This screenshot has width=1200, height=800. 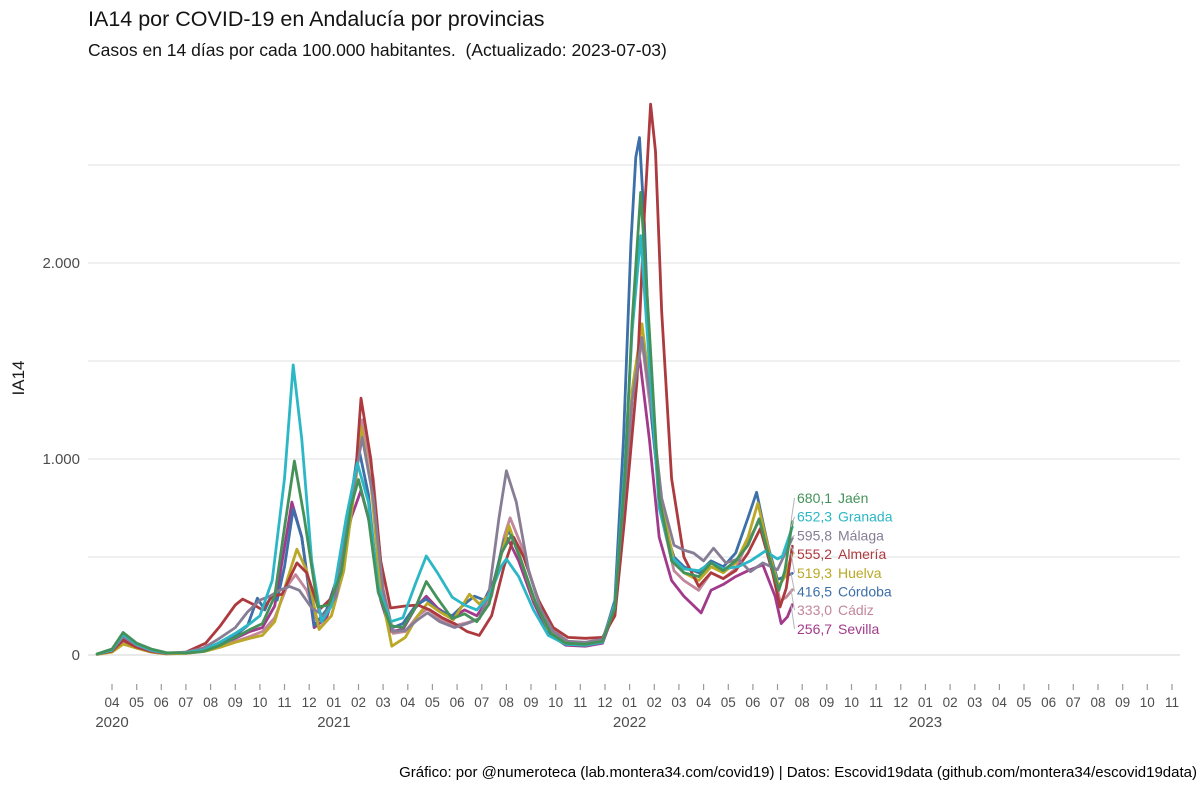 What do you see at coordinates (792, 563) in the screenshot?
I see `legend-leader-huelva` at bounding box center [792, 563].